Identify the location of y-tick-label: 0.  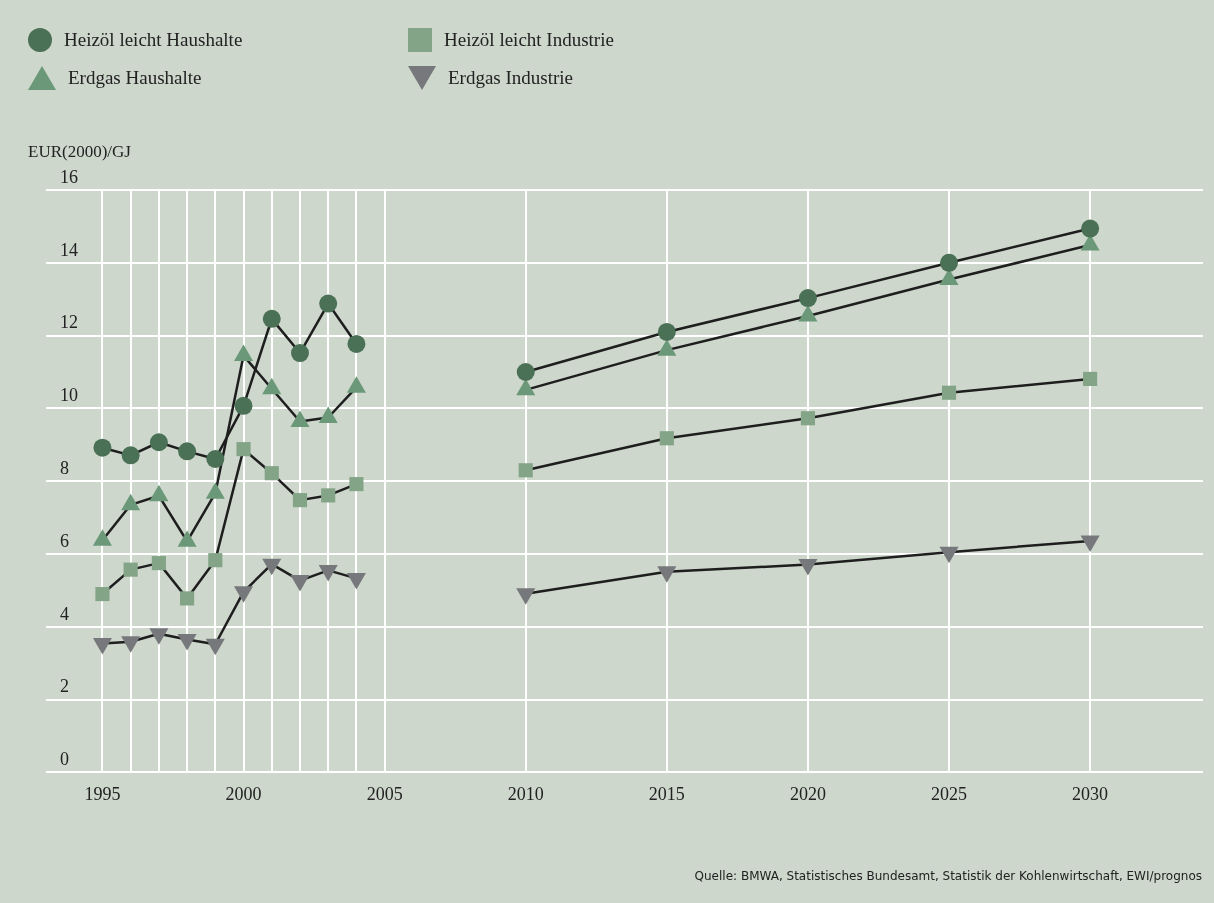
(64, 759).